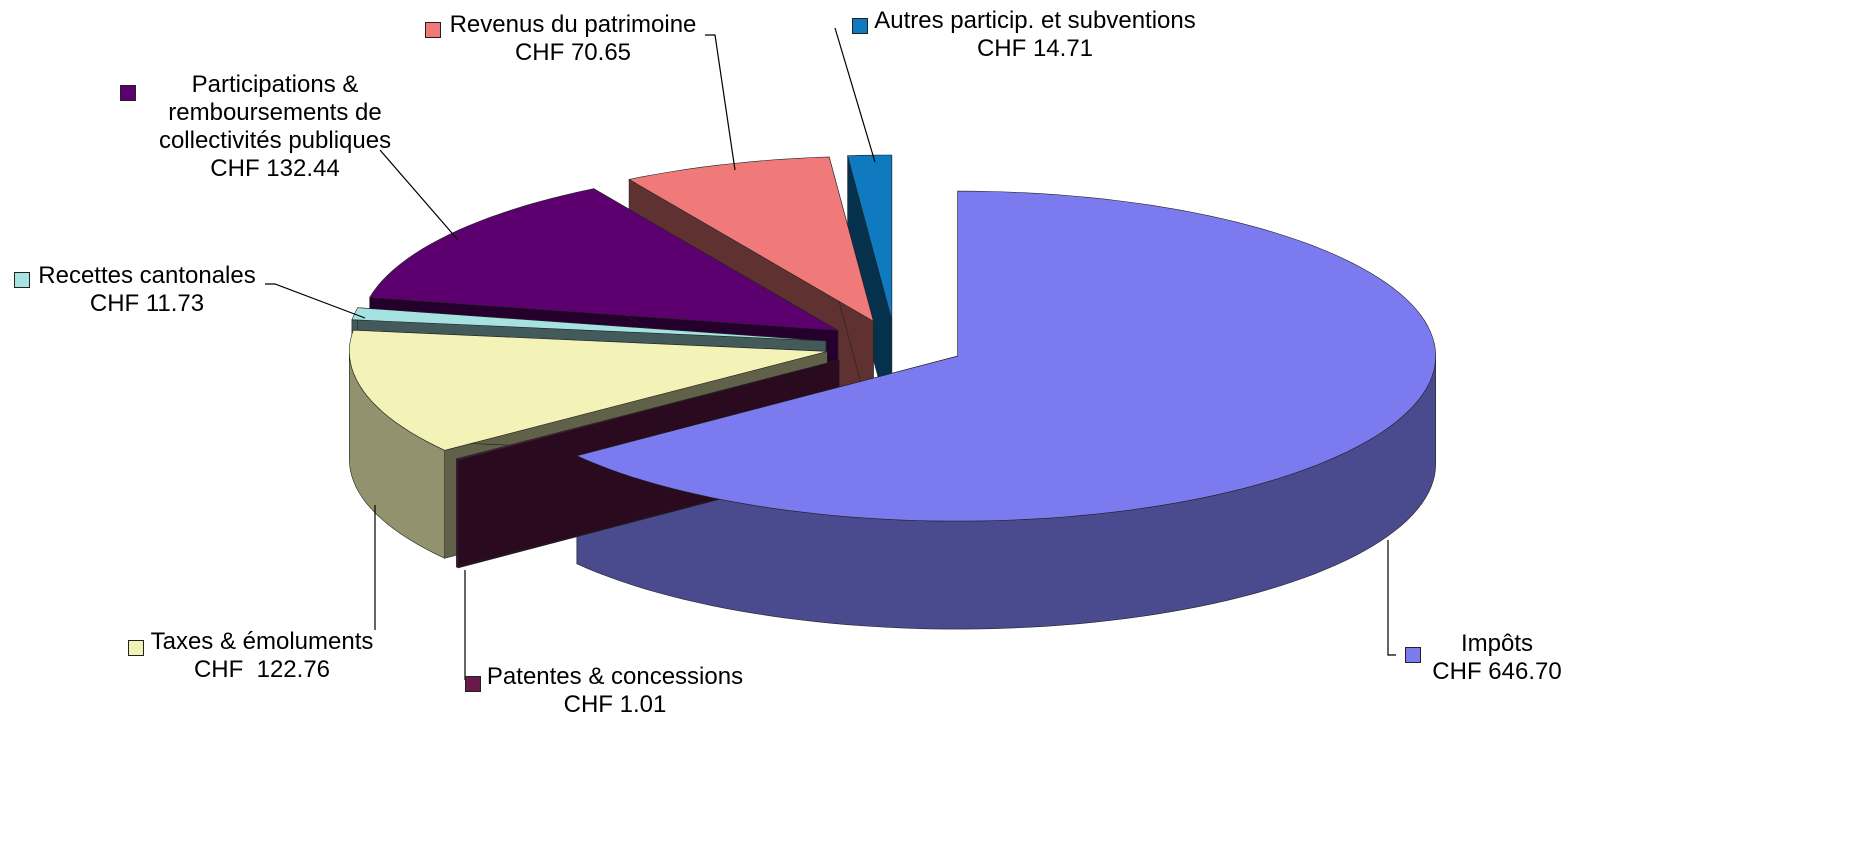  Describe the element at coordinates (262, 669) in the screenshot. I see `value-label: CHF 122.76` at that location.